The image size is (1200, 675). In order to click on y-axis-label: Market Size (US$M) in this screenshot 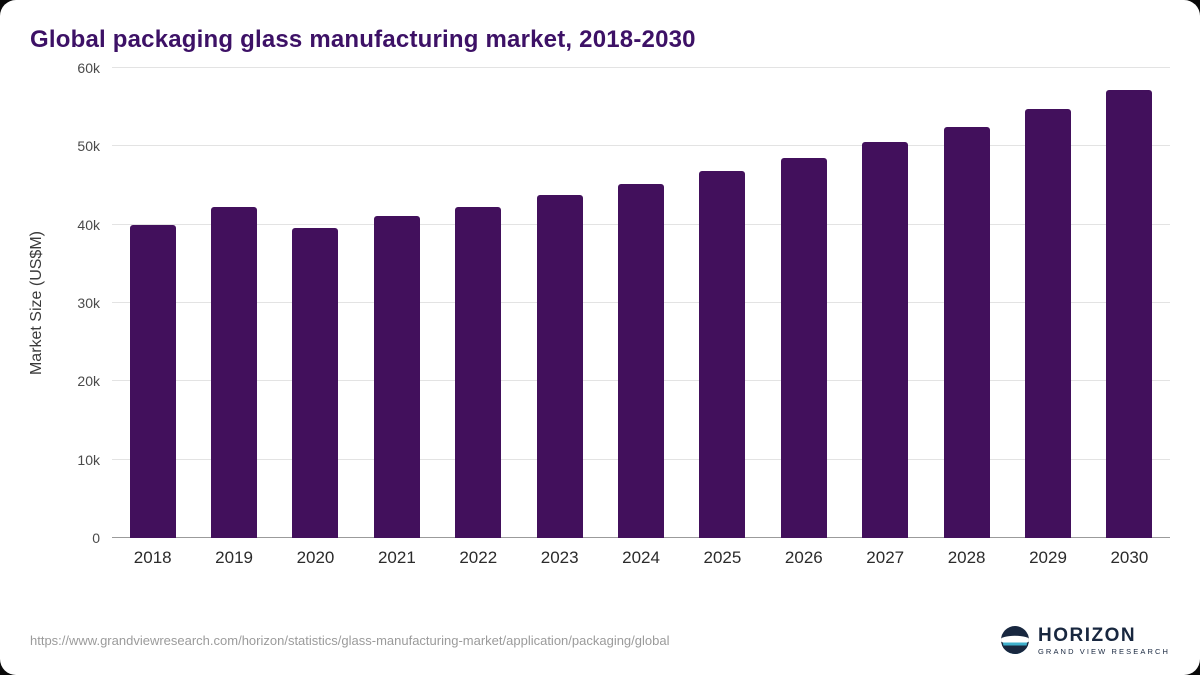, I will do `click(36, 303)`.